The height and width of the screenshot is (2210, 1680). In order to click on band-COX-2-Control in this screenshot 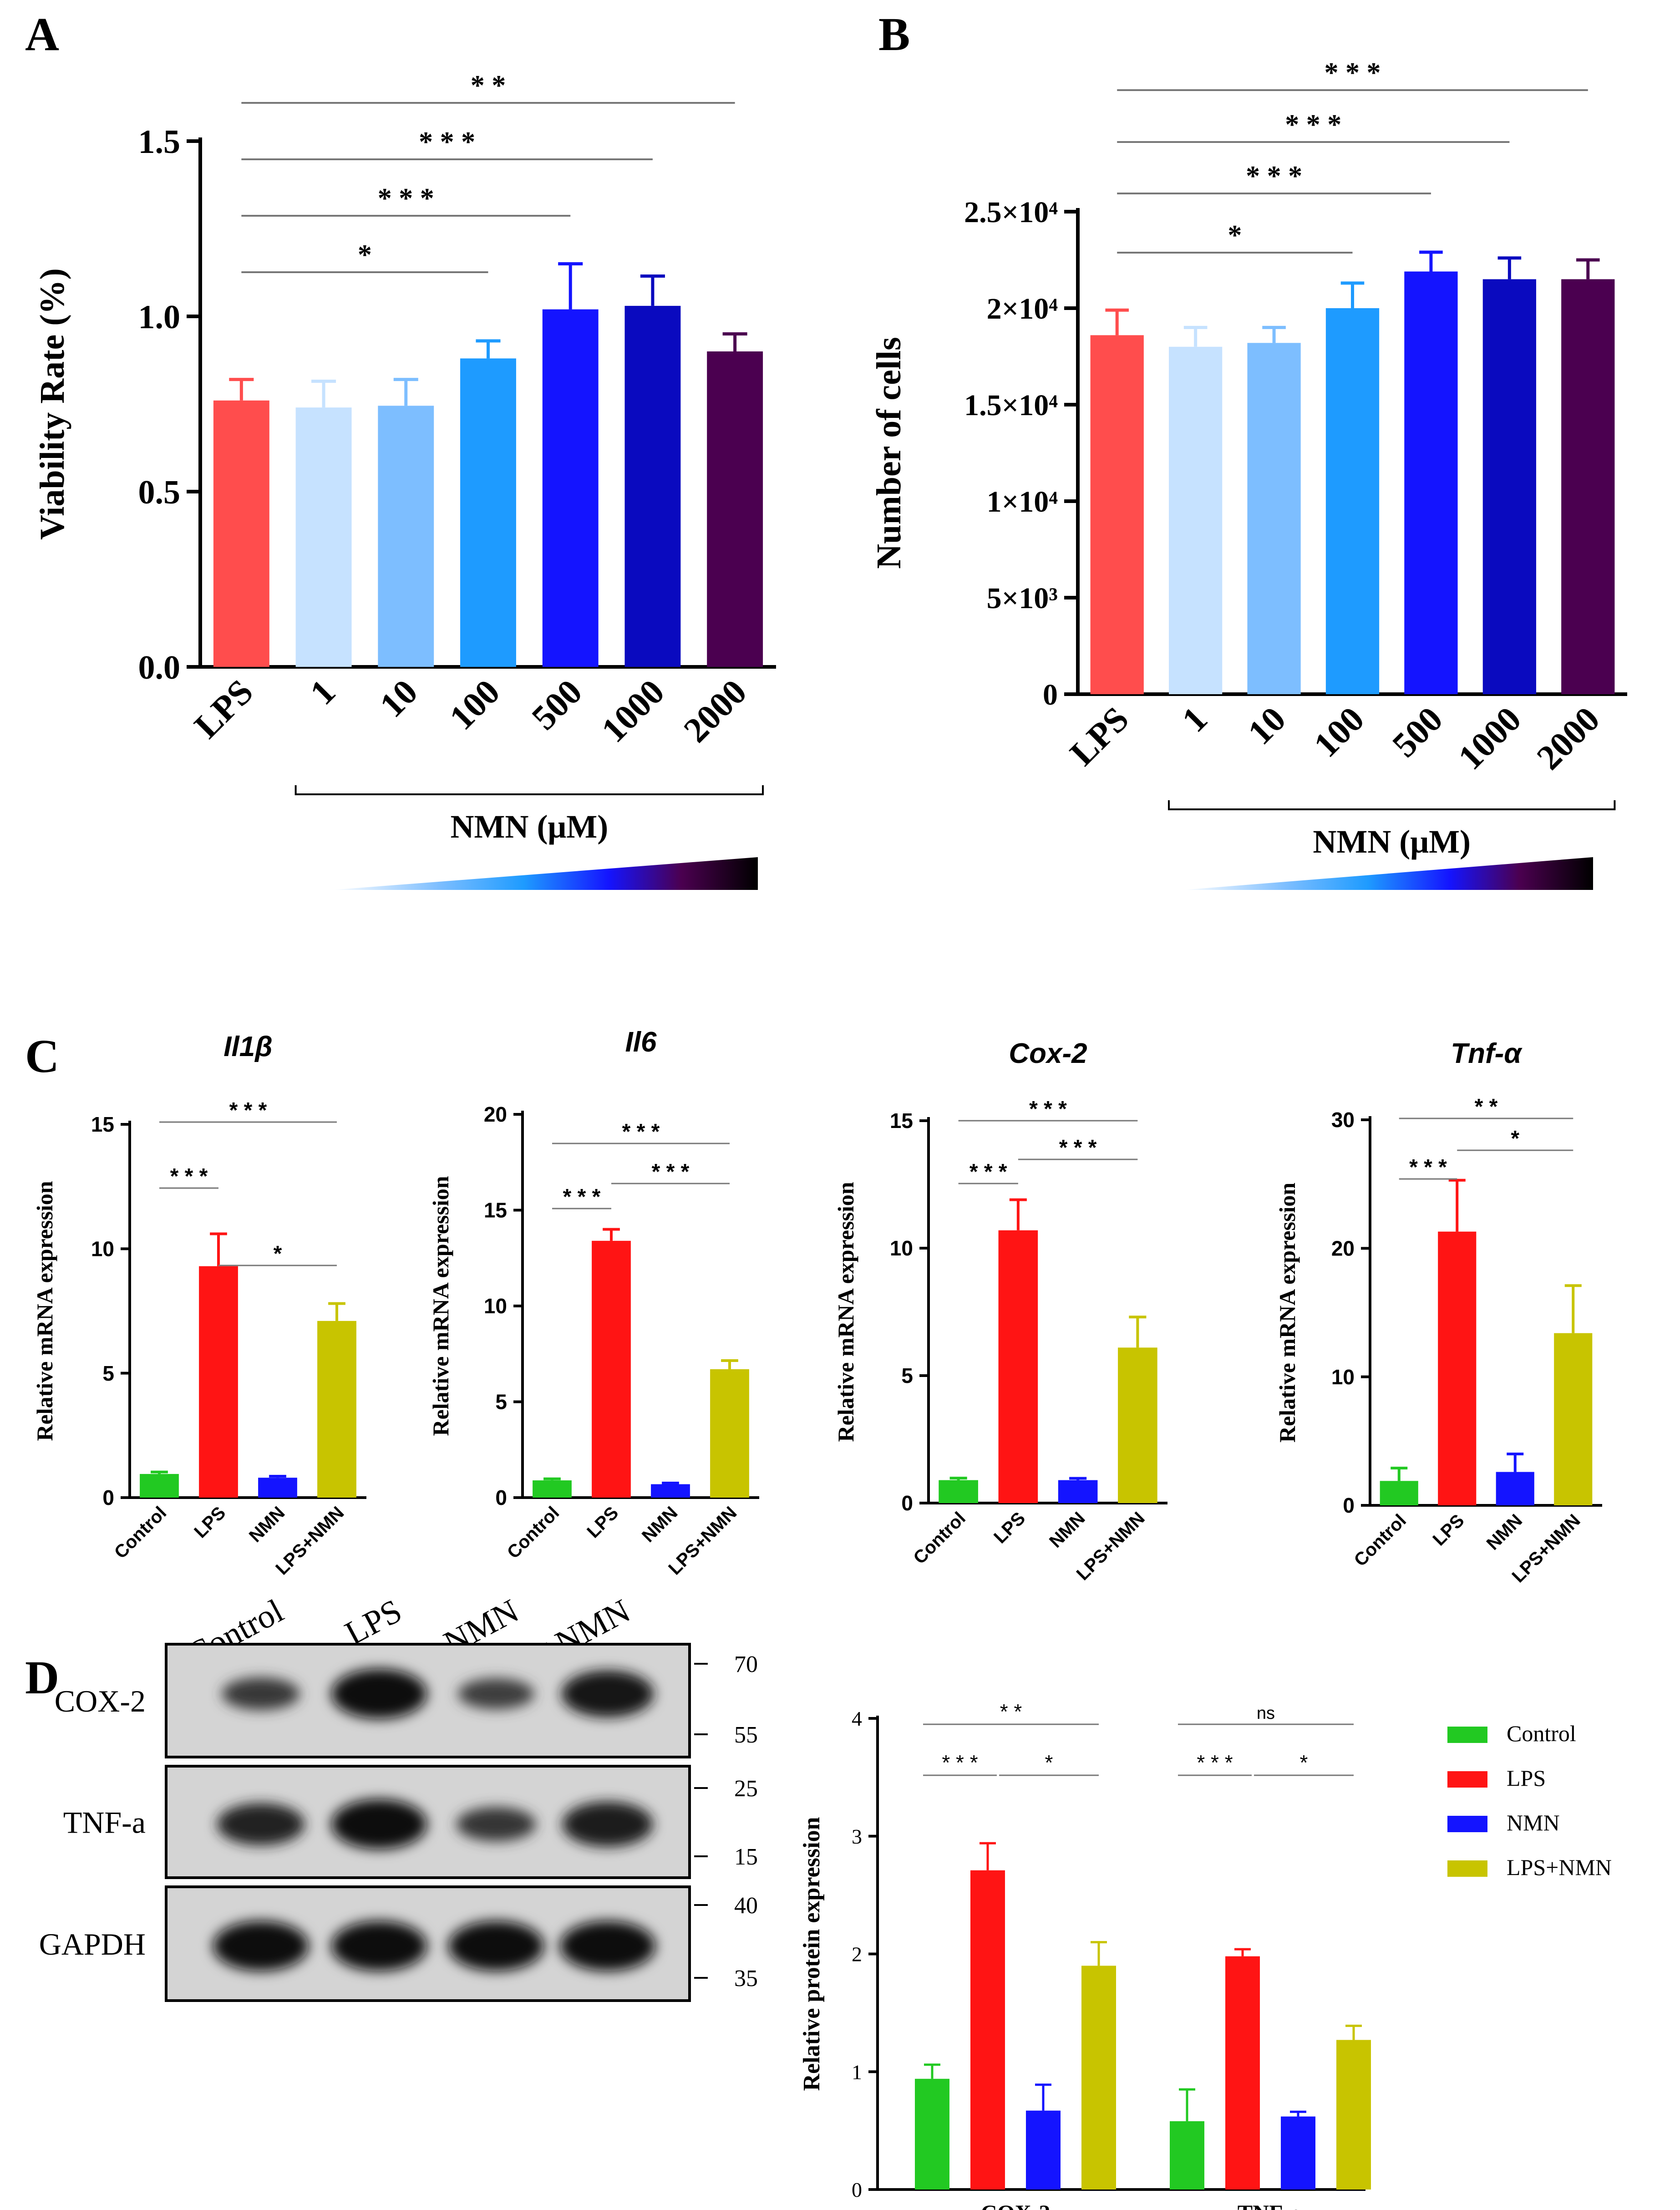, I will do `click(261, 1693)`.